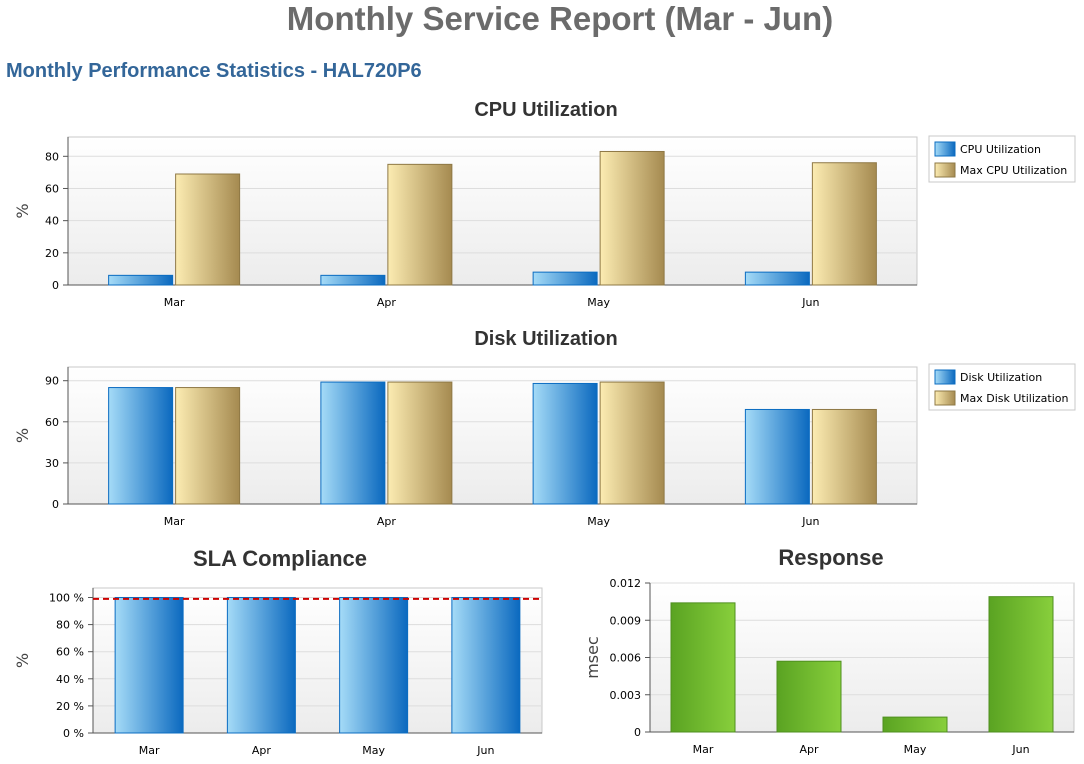 Image resolution: width=1084 pixels, height=764 pixels. Describe the element at coordinates (208, 229) in the screenshot. I see `chart-cpu-bar-mar-s2` at that location.